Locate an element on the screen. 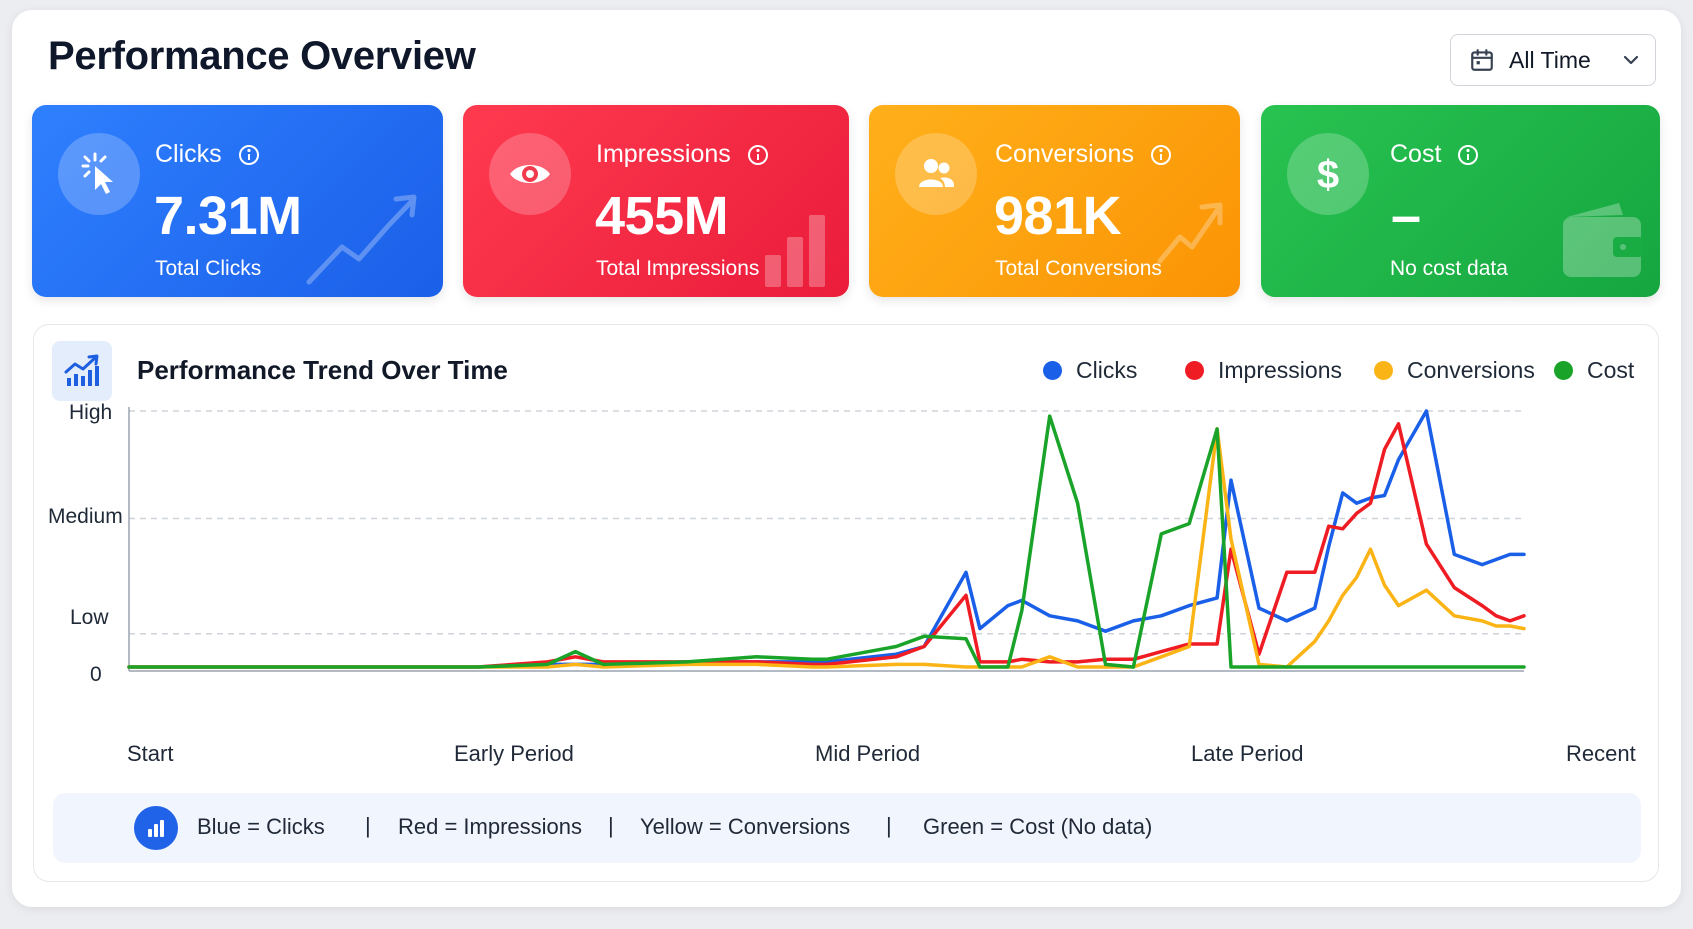  legend-label: Clicks is located at coordinates (1107, 370).